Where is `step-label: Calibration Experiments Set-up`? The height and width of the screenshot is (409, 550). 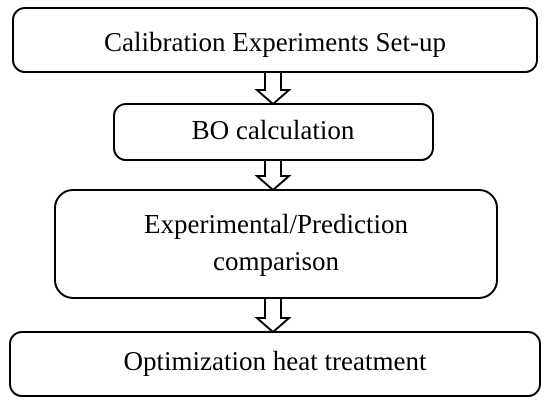
step-label: Calibration Experiments Set-up is located at coordinates (275, 42).